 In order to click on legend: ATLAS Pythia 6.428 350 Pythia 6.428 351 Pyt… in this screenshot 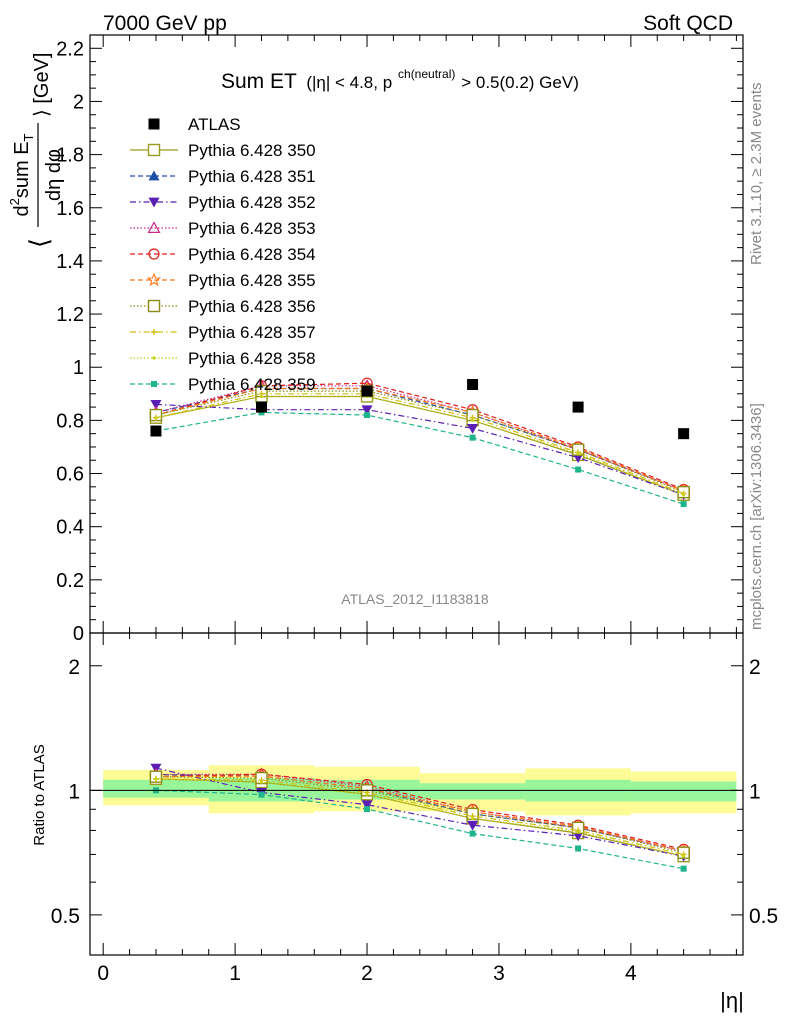, I will do `click(223, 254)`.